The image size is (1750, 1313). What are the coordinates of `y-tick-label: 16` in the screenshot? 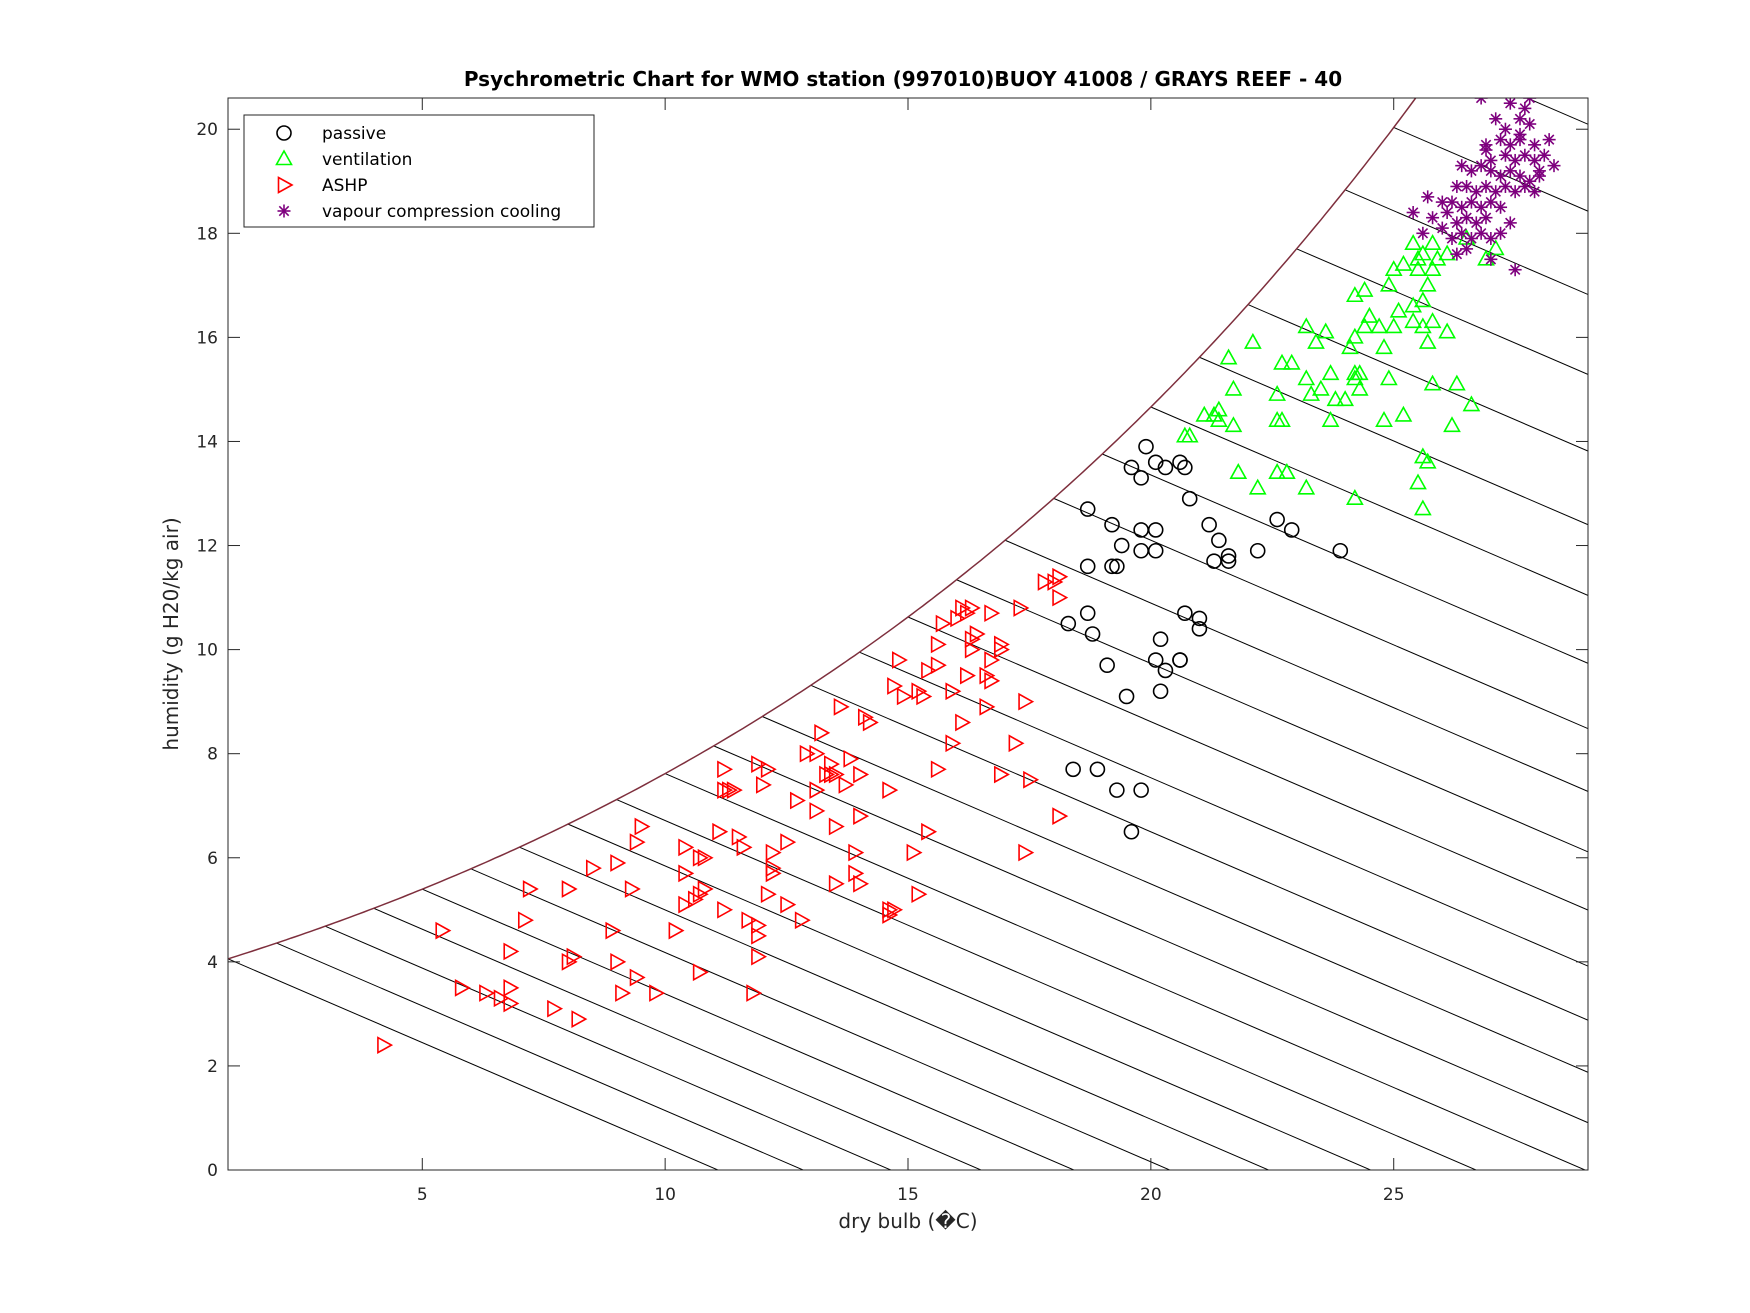 It's located at (207, 338).